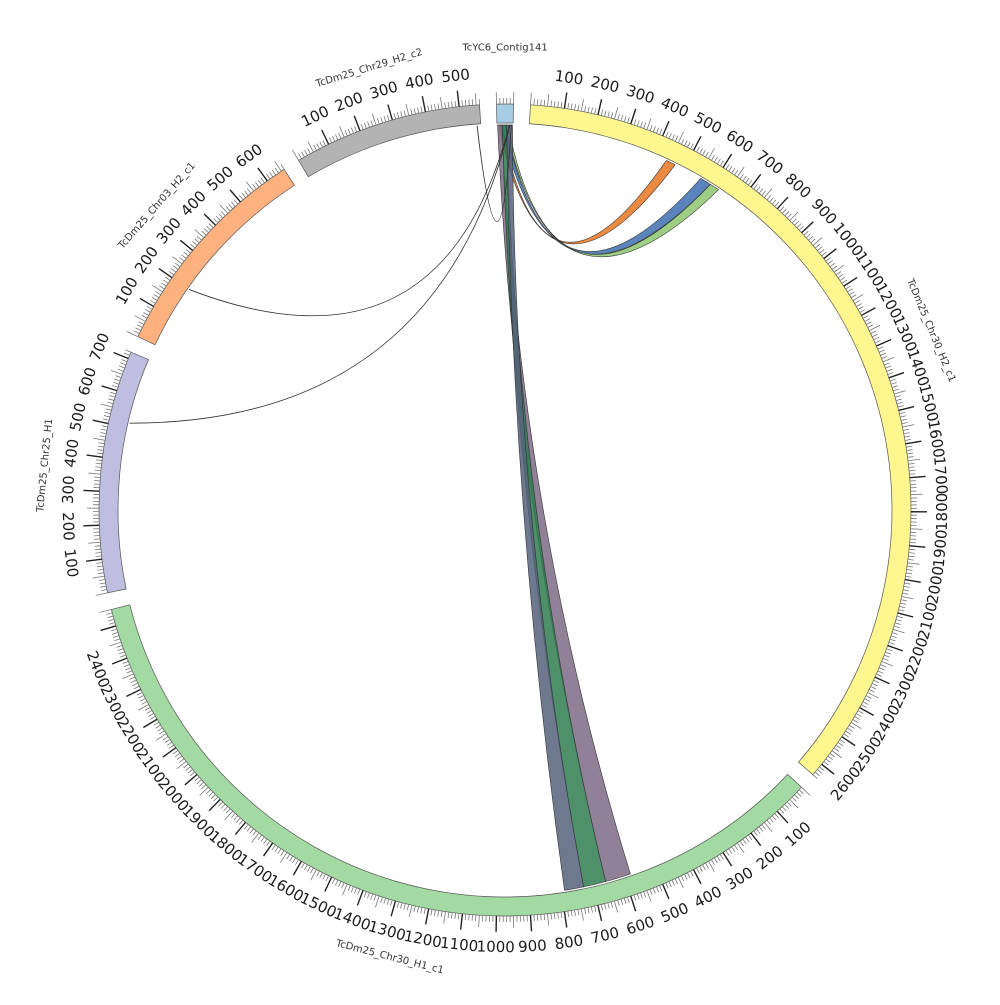 This screenshot has width=1000, height=1005. Describe the element at coordinates (568, 942) in the screenshot. I see `tick-label-tcdm25-chr30-h1-c1: 800` at that location.